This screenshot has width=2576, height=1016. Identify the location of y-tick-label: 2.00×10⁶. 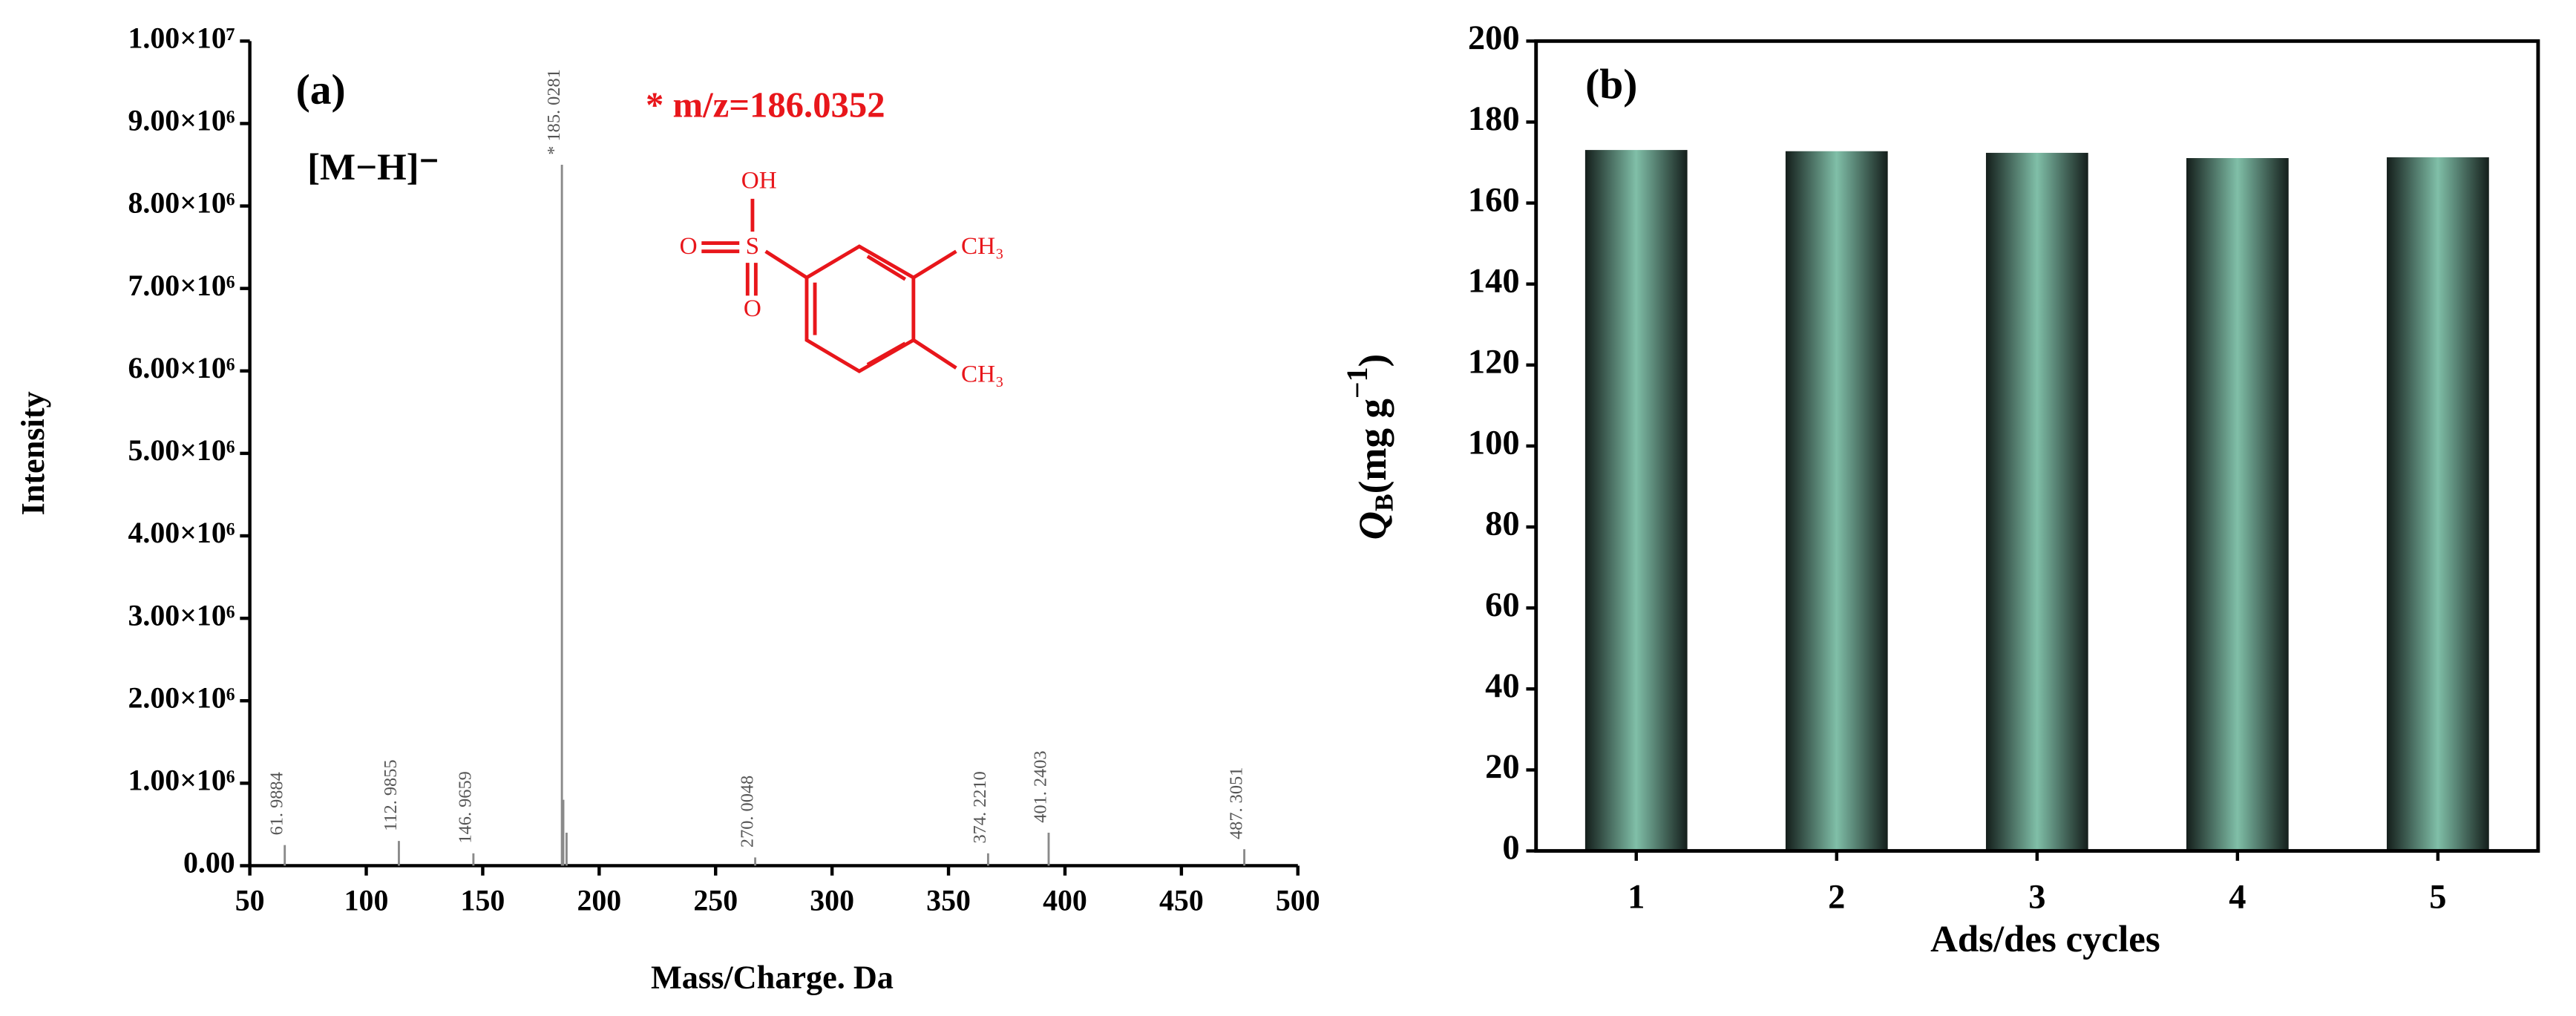
(181, 697).